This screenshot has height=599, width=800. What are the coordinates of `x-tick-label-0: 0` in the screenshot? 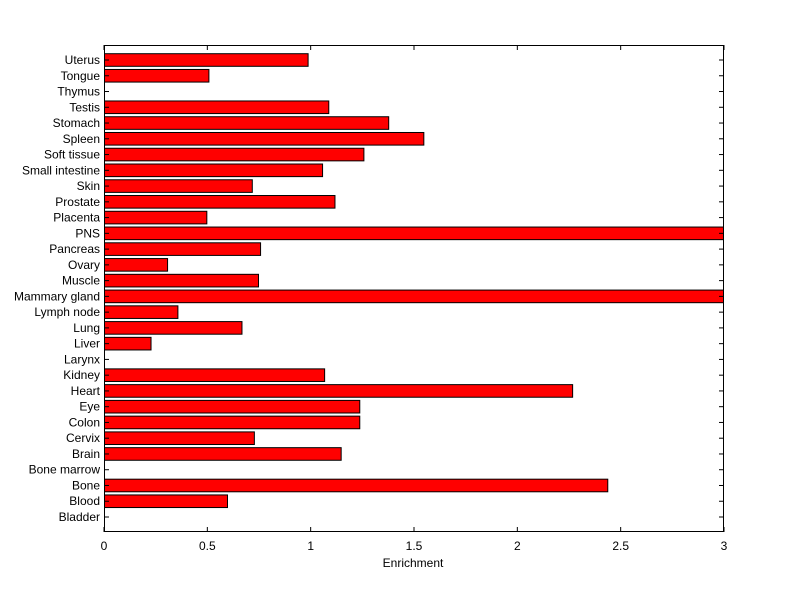 It's located at (104, 546).